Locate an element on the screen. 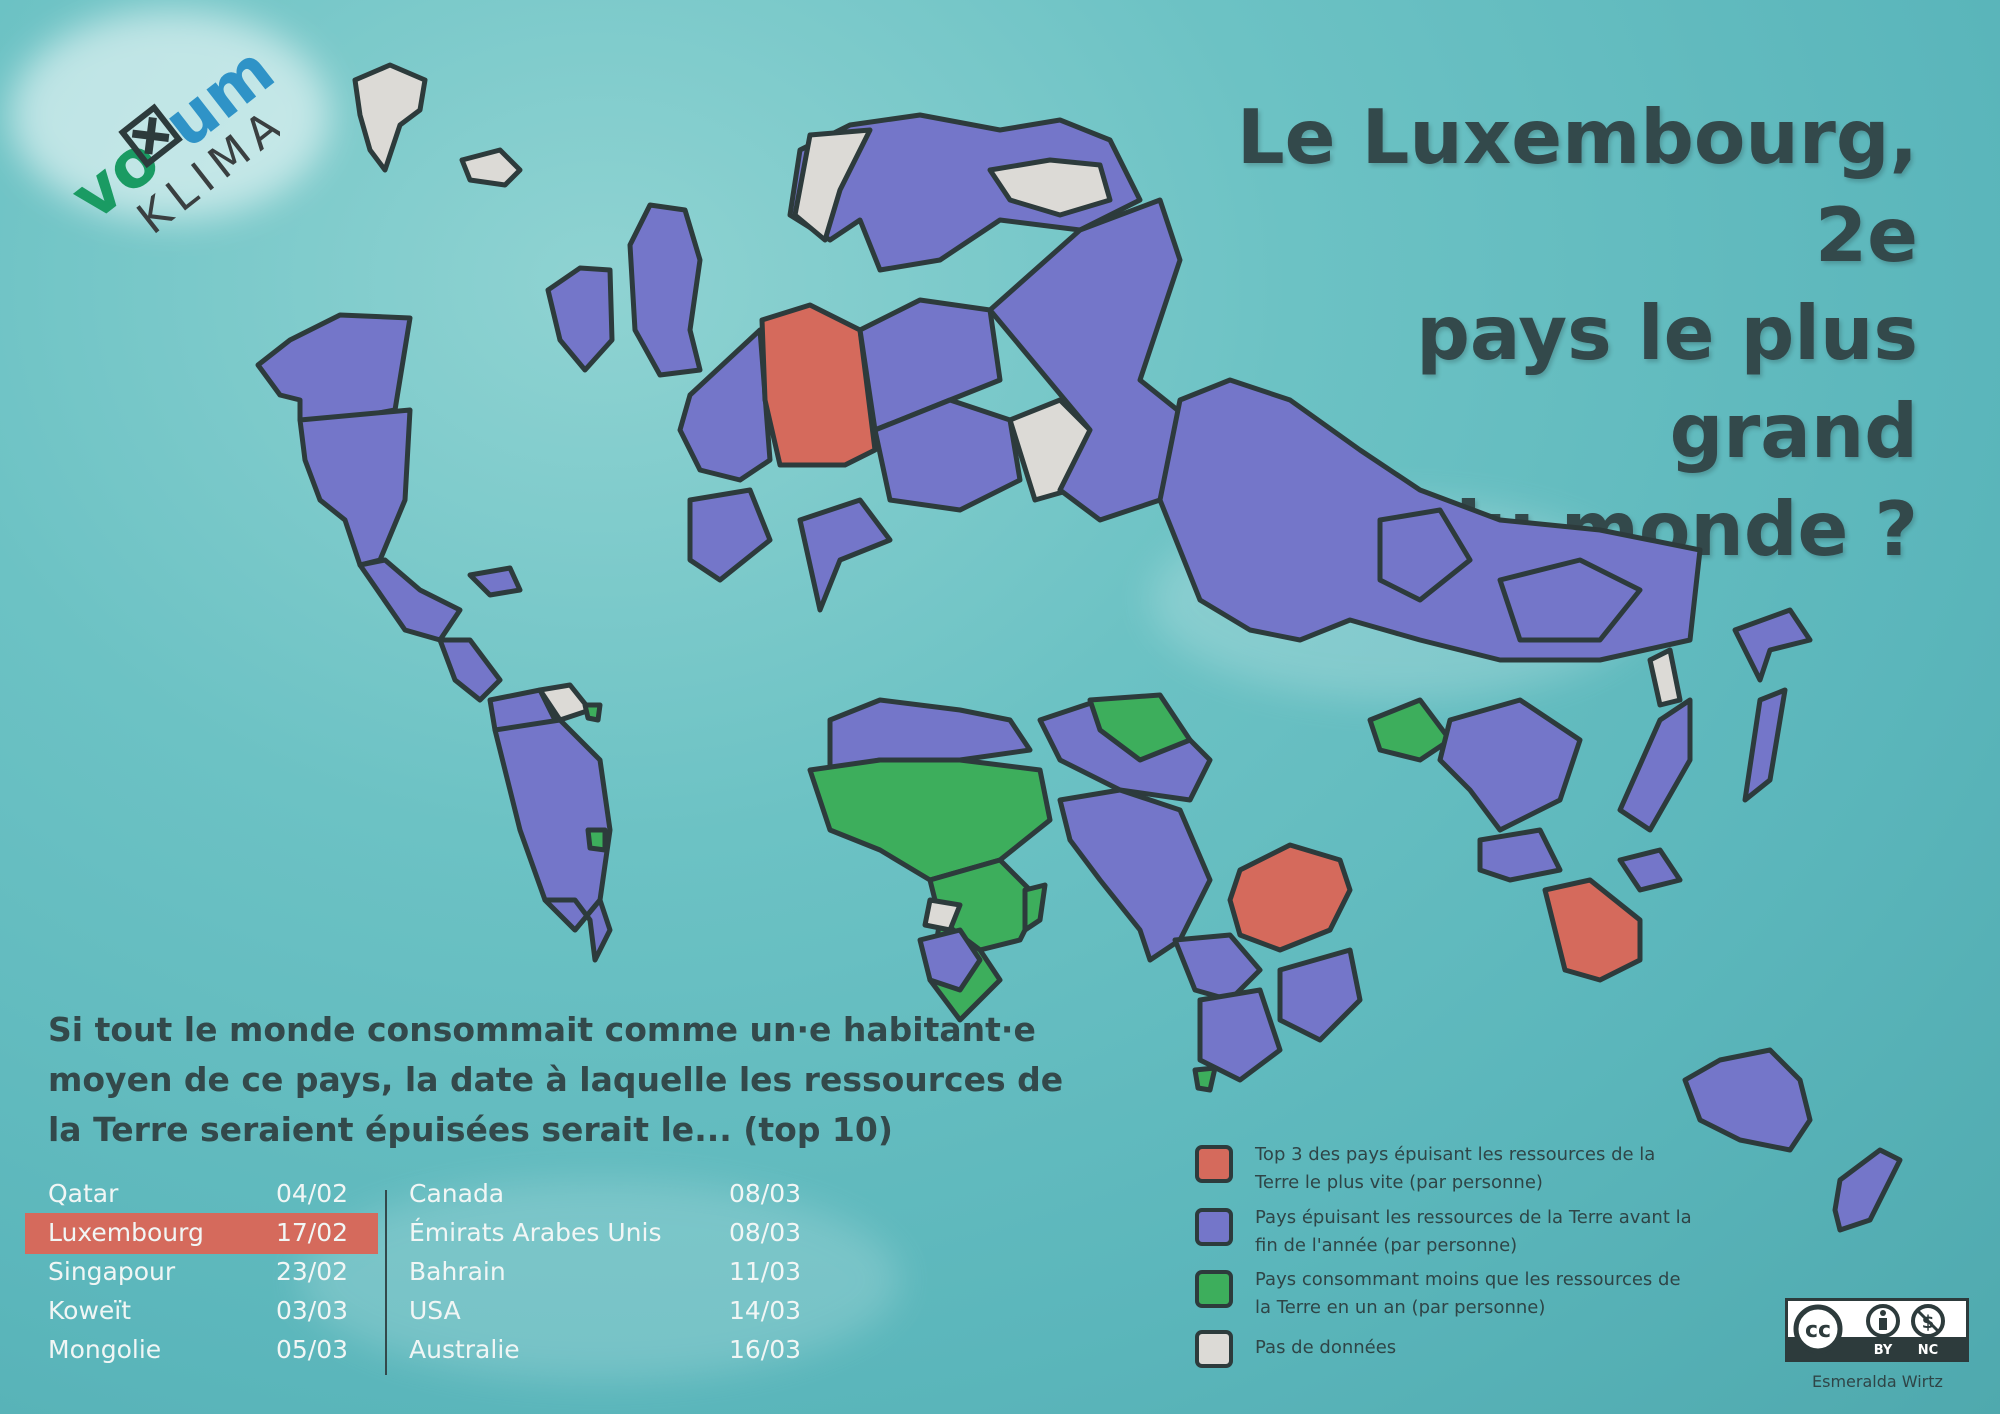  south-tip is located at coordinates (1205, 1079).